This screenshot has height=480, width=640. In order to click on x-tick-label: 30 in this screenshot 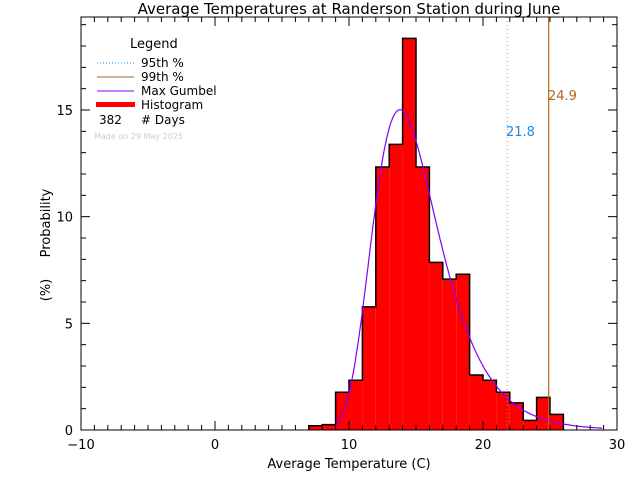, I will do `click(617, 445)`.